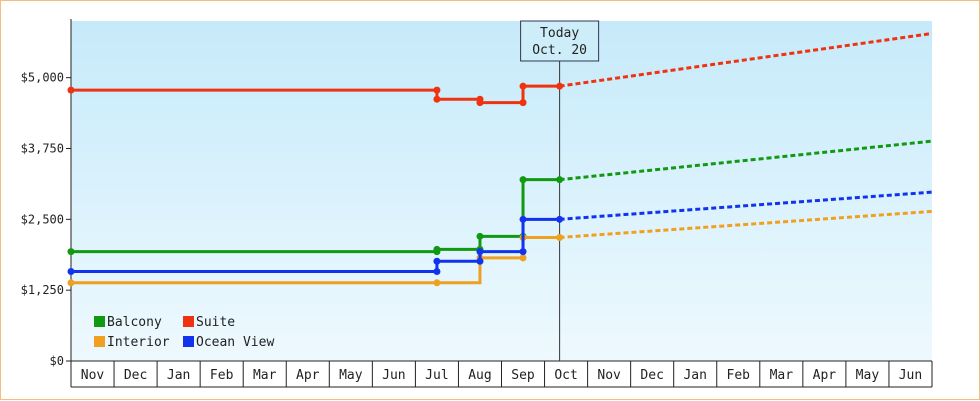  Describe the element at coordinates (99, 341) in the screenshot. I see `legend-swatch-interior` at that location.